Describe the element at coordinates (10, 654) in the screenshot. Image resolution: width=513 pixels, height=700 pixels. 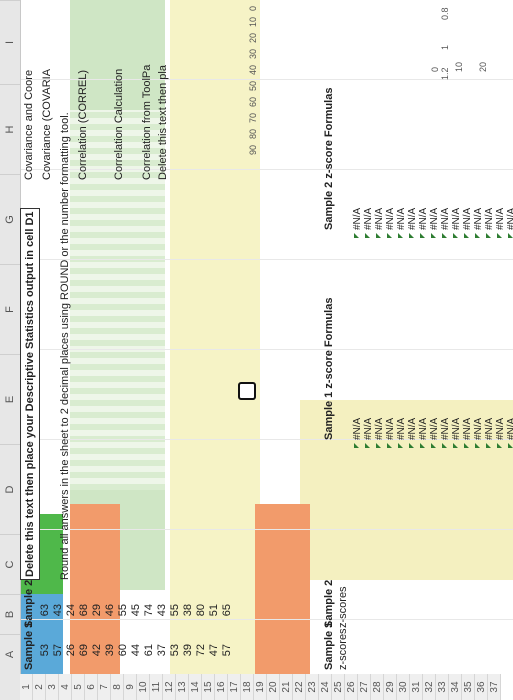
I see `column-header-a: A` at that location.